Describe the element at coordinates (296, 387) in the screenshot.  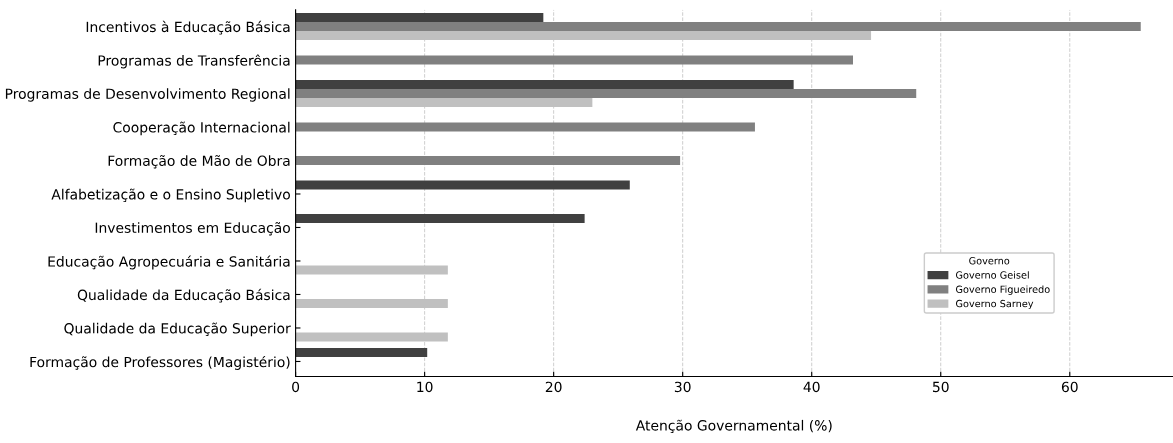
I see `x-tick-label: 0` at that location.